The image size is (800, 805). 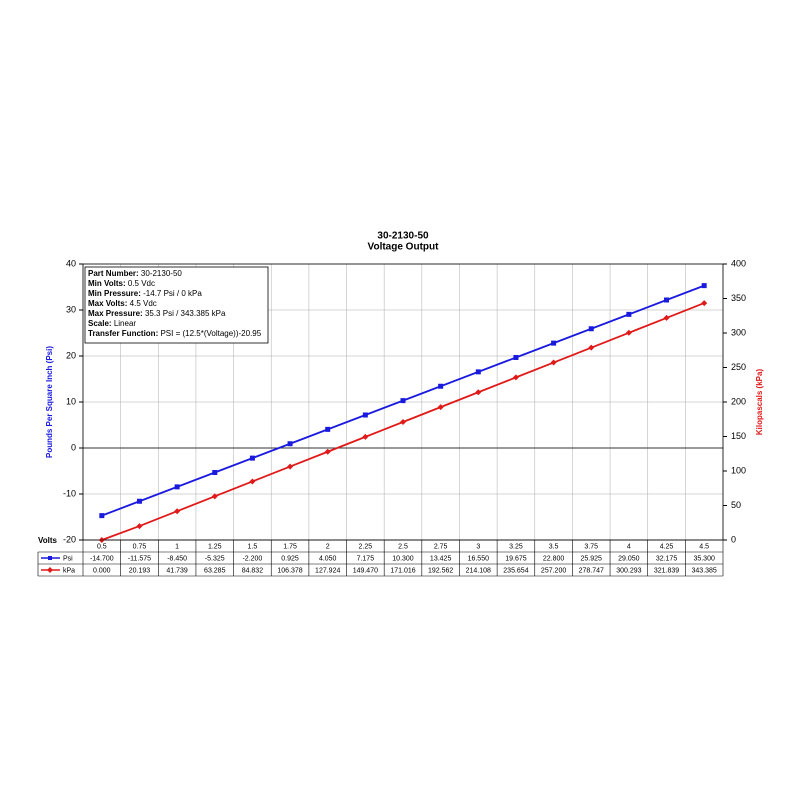 I want to click on y2-tick-label: 400, so click(x=738, y=263).